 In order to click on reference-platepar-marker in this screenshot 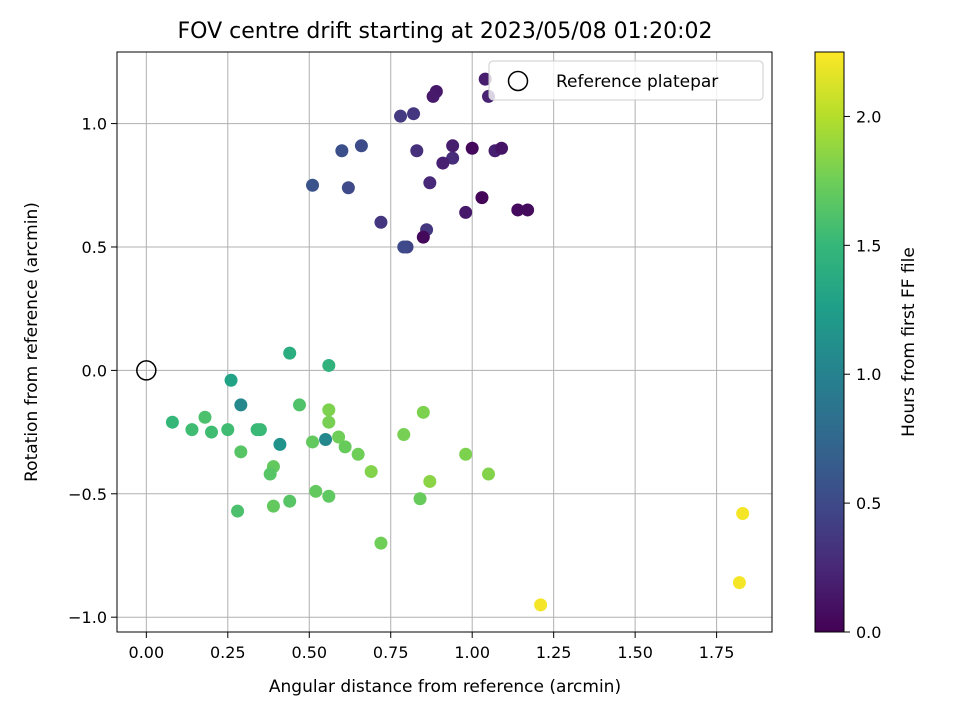, I will do `click(146, 370)`.